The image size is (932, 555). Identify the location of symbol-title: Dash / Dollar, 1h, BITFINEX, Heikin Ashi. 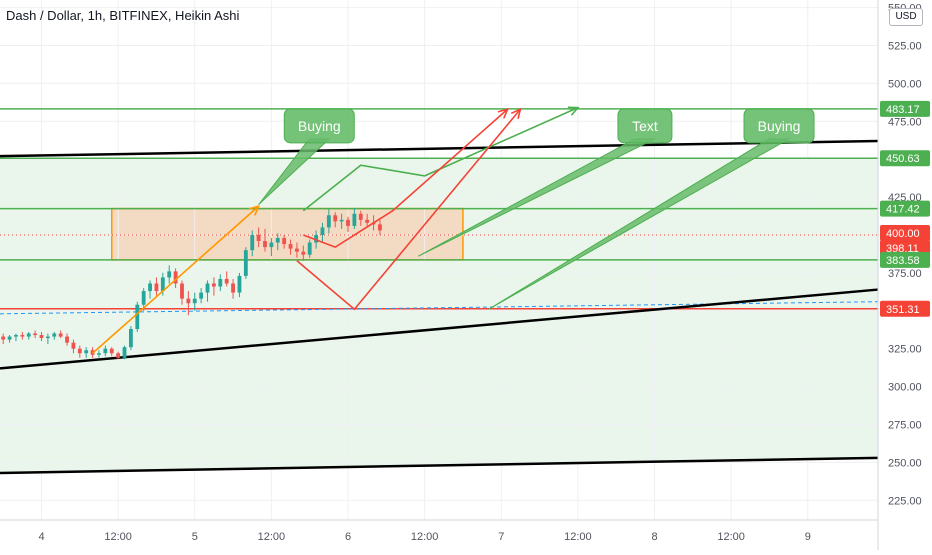
(123, 15).